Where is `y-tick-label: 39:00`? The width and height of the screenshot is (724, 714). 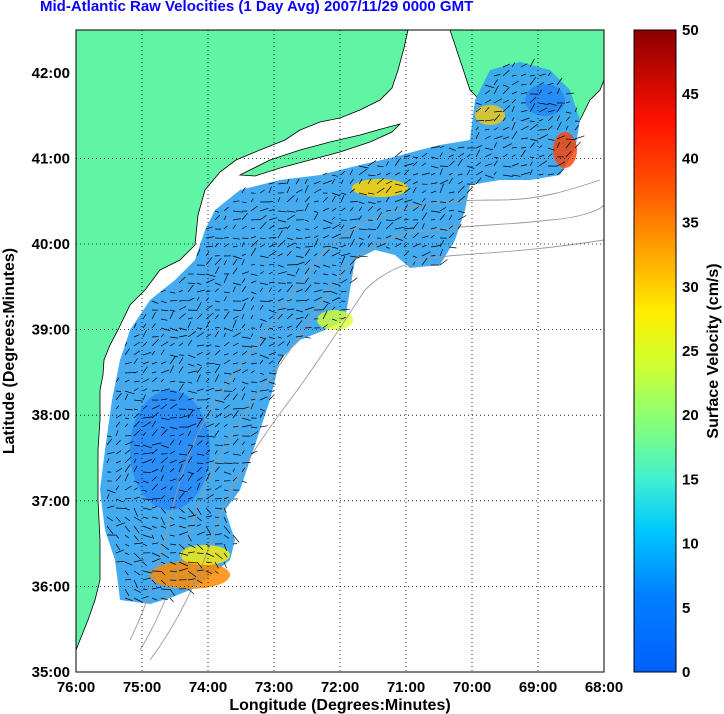
y-tick-label: 39:00 is located at coordinates (51, 330).